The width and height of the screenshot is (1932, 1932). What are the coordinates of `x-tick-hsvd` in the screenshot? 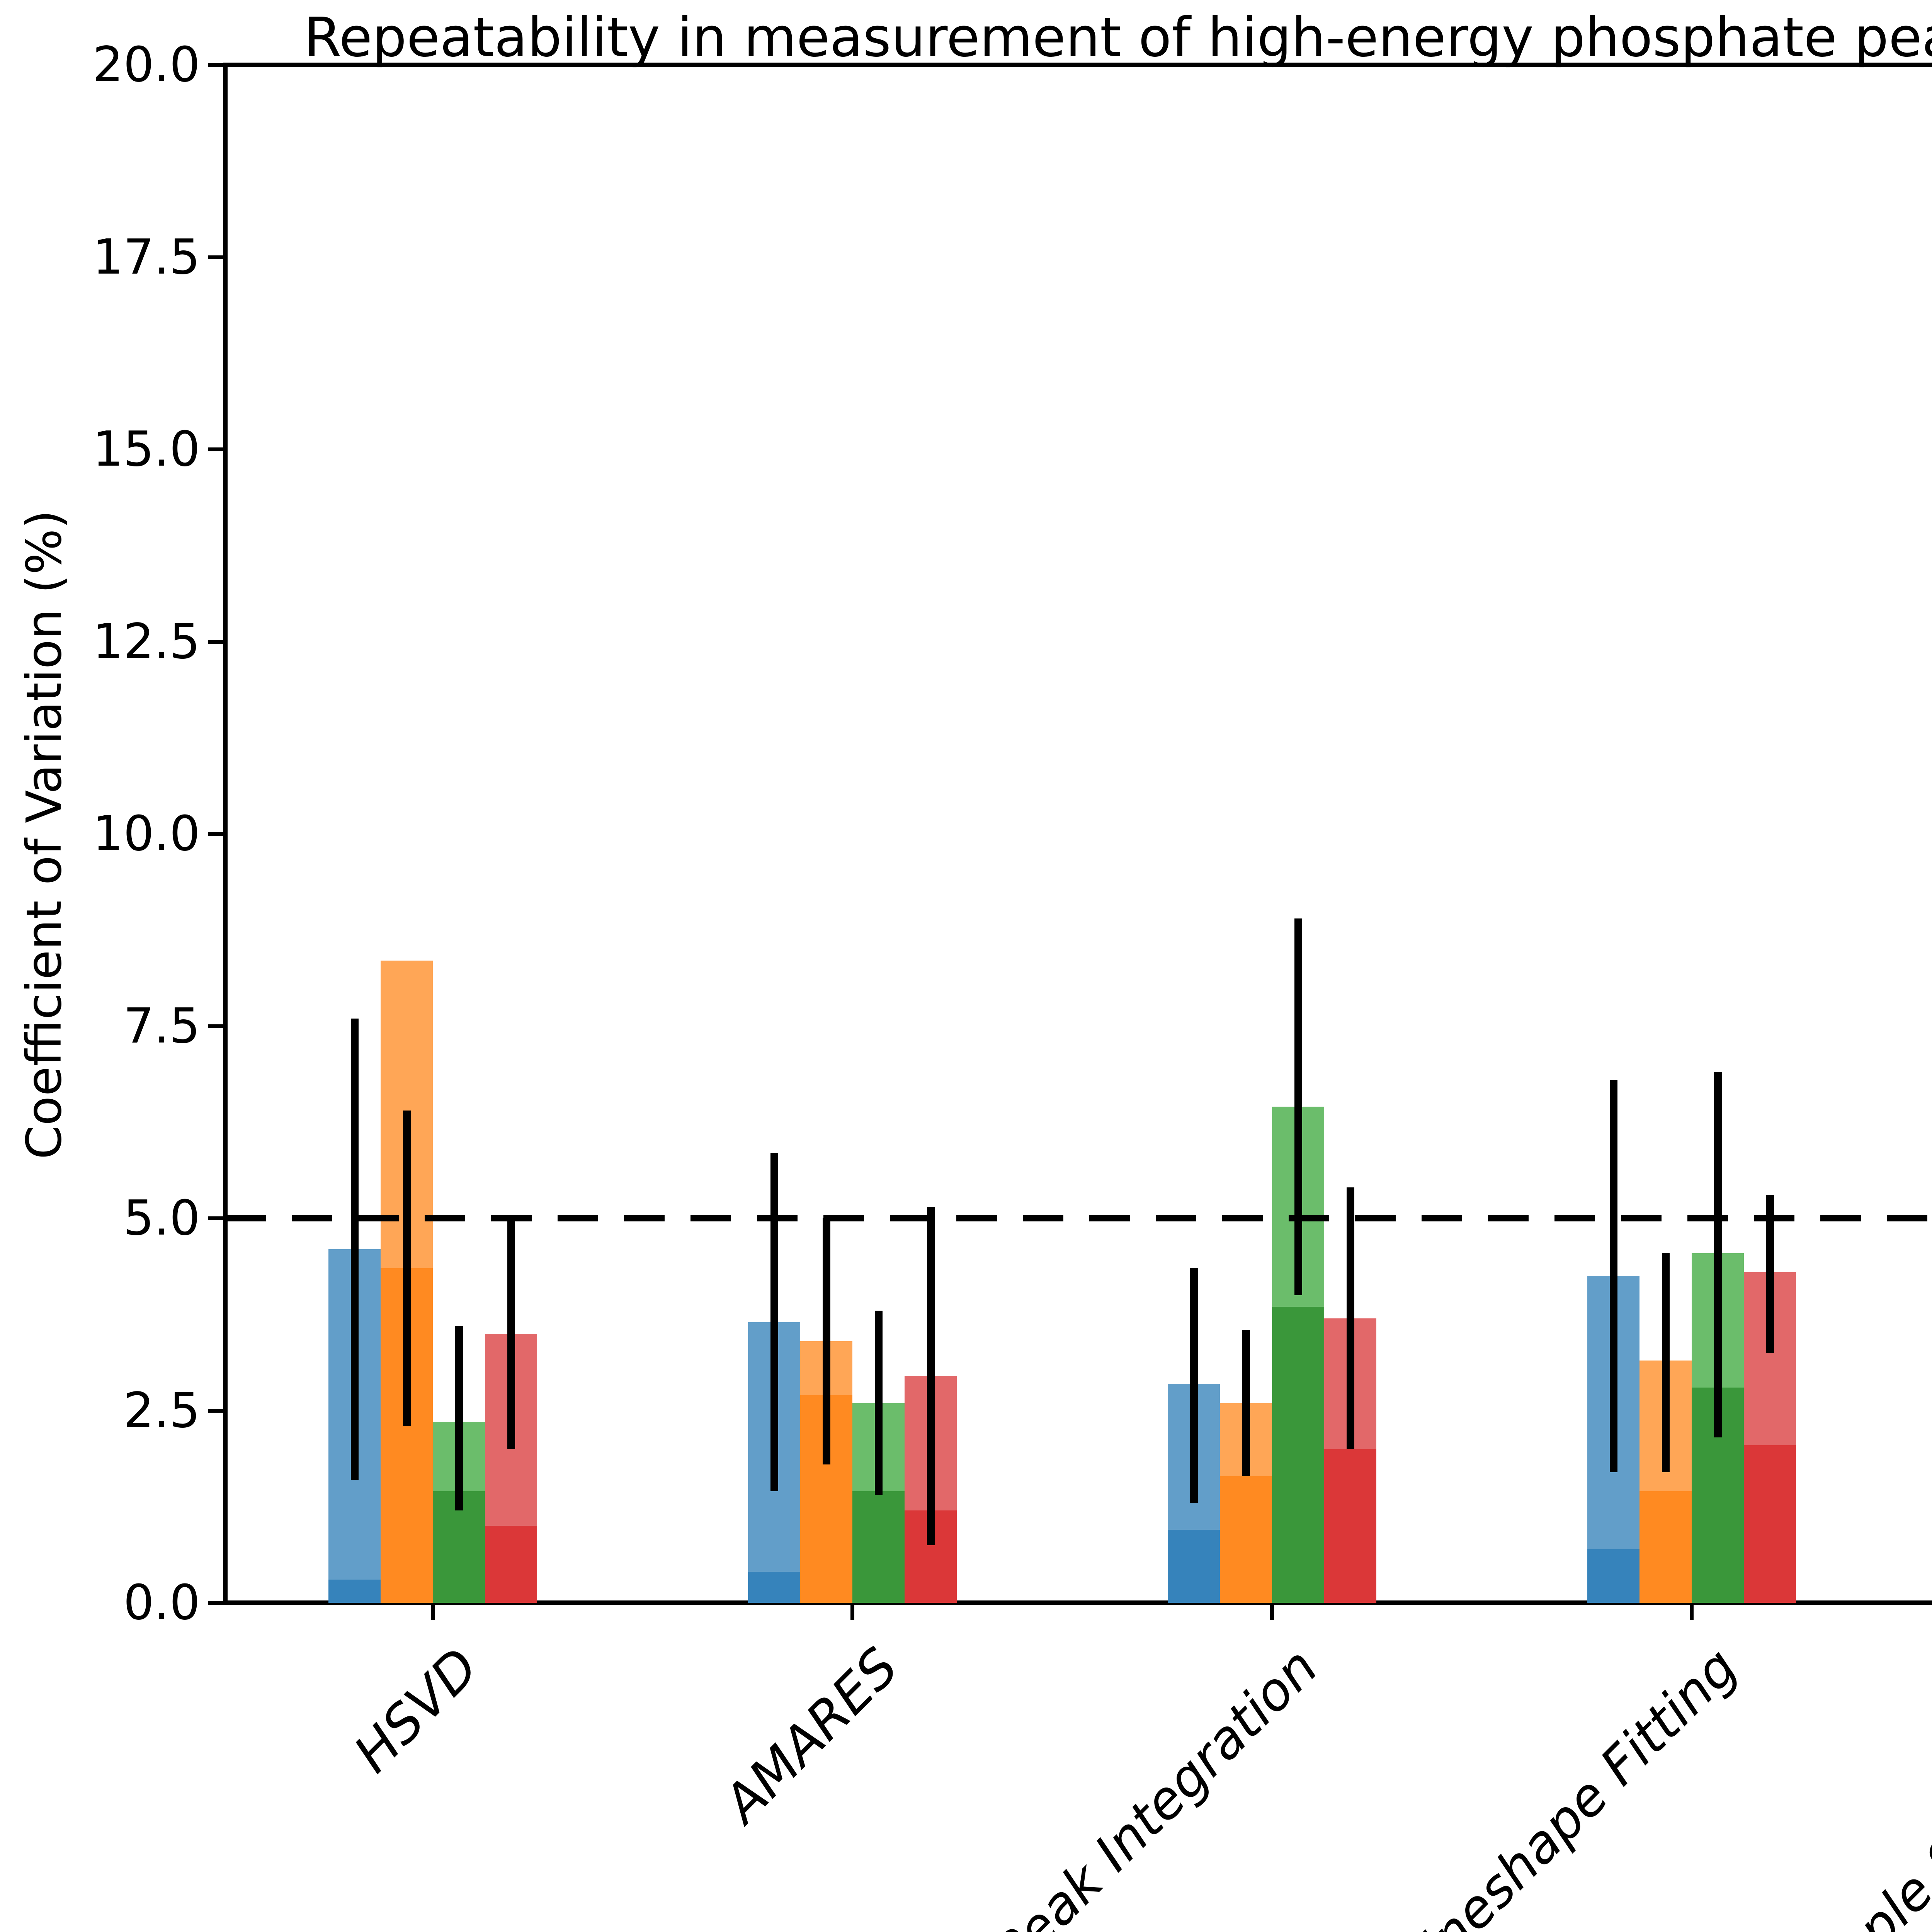 It's located at (433, 1612).